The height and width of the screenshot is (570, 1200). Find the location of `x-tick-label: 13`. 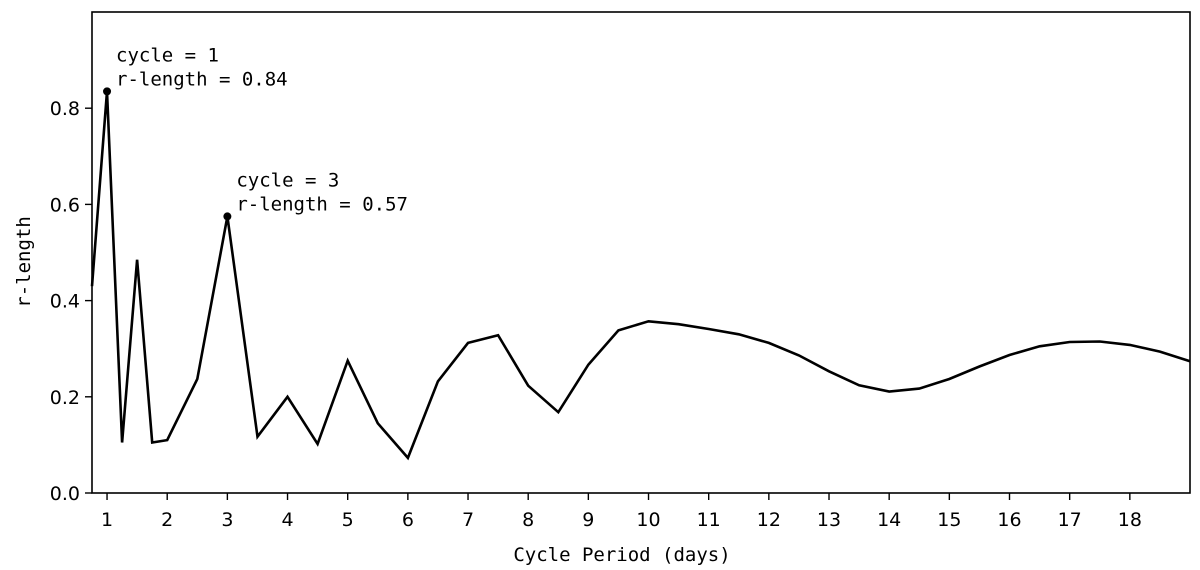

x-tick-label: 13 is located at coordinates (829, 520).